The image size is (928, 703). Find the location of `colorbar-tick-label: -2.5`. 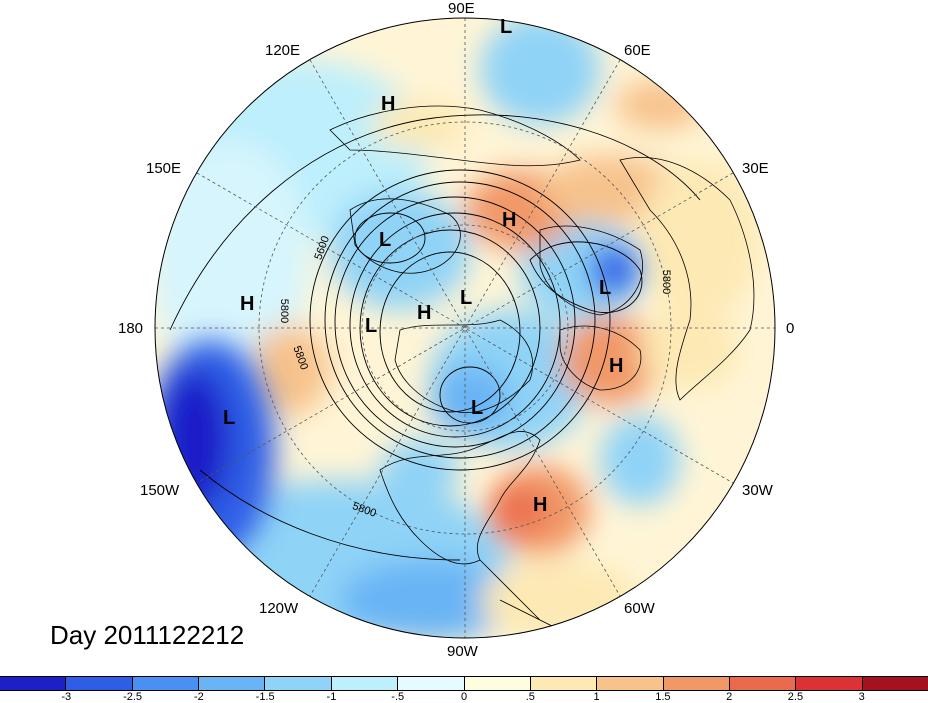

colorbar-tick-label: -2.5 is located at coordinates (133, 697).